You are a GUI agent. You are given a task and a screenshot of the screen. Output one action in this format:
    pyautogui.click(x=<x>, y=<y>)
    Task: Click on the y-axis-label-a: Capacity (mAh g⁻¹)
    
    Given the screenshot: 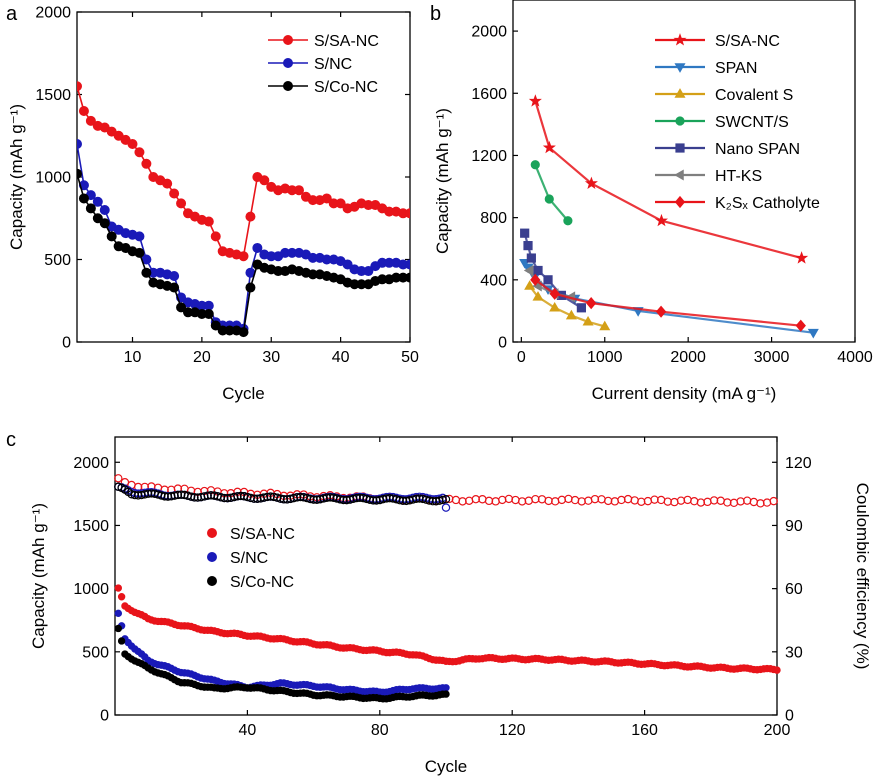 What is the action you would take?
    pyautogui.click(x=16, y=177)
    